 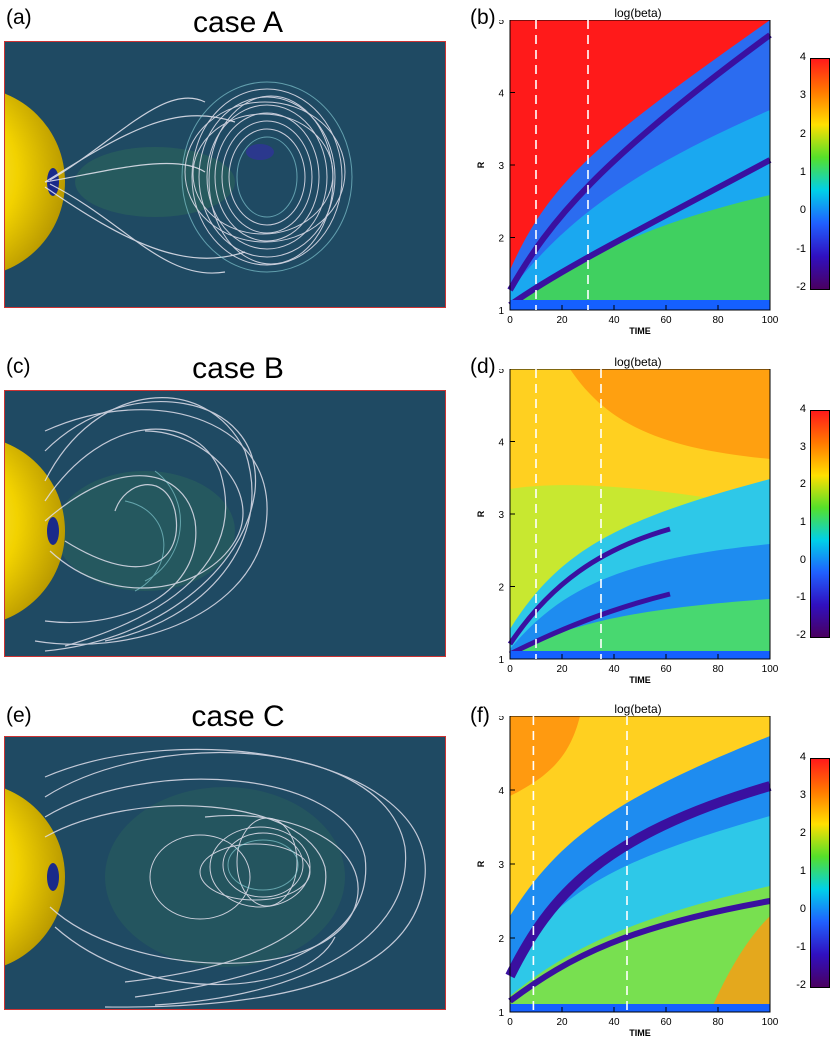 What do you see at coordinates (638, 709) in the screenshot?
I see `plot-f-title: log(beta)` at bounding box center [638, 709].